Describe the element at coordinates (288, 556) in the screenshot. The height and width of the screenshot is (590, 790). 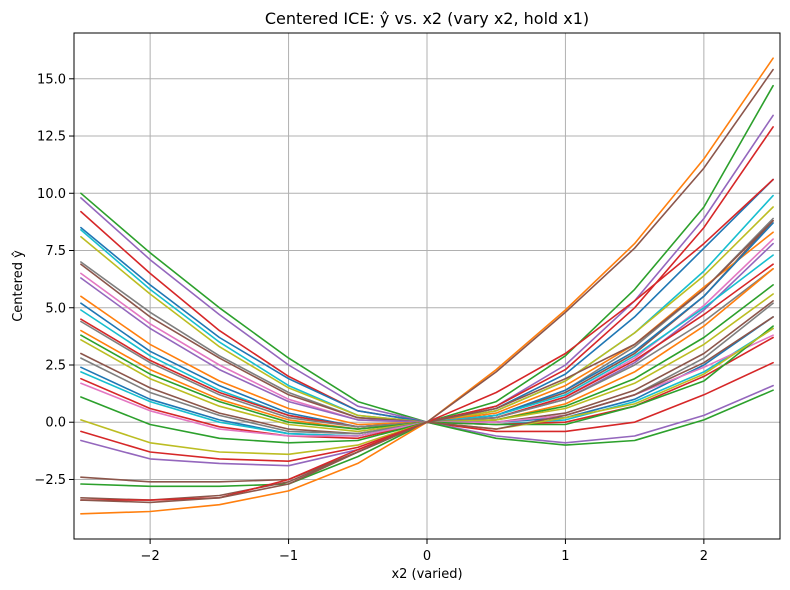
I see `x-tick-label: −1` at that location.